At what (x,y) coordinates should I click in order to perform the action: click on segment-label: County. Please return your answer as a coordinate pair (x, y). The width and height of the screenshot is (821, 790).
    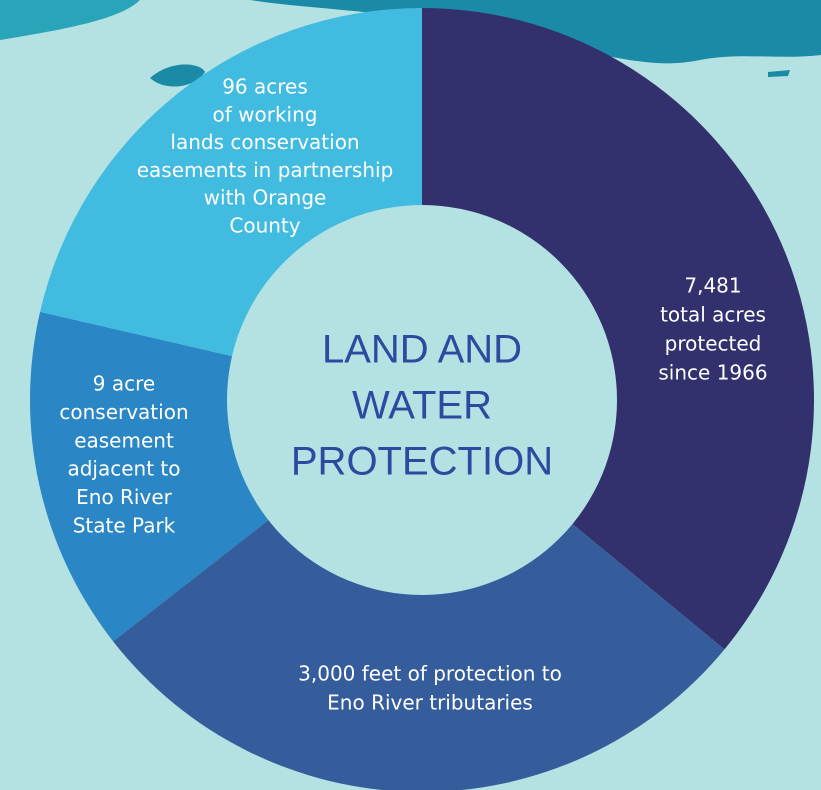
    Looking at the image, I should click on (264, 226).